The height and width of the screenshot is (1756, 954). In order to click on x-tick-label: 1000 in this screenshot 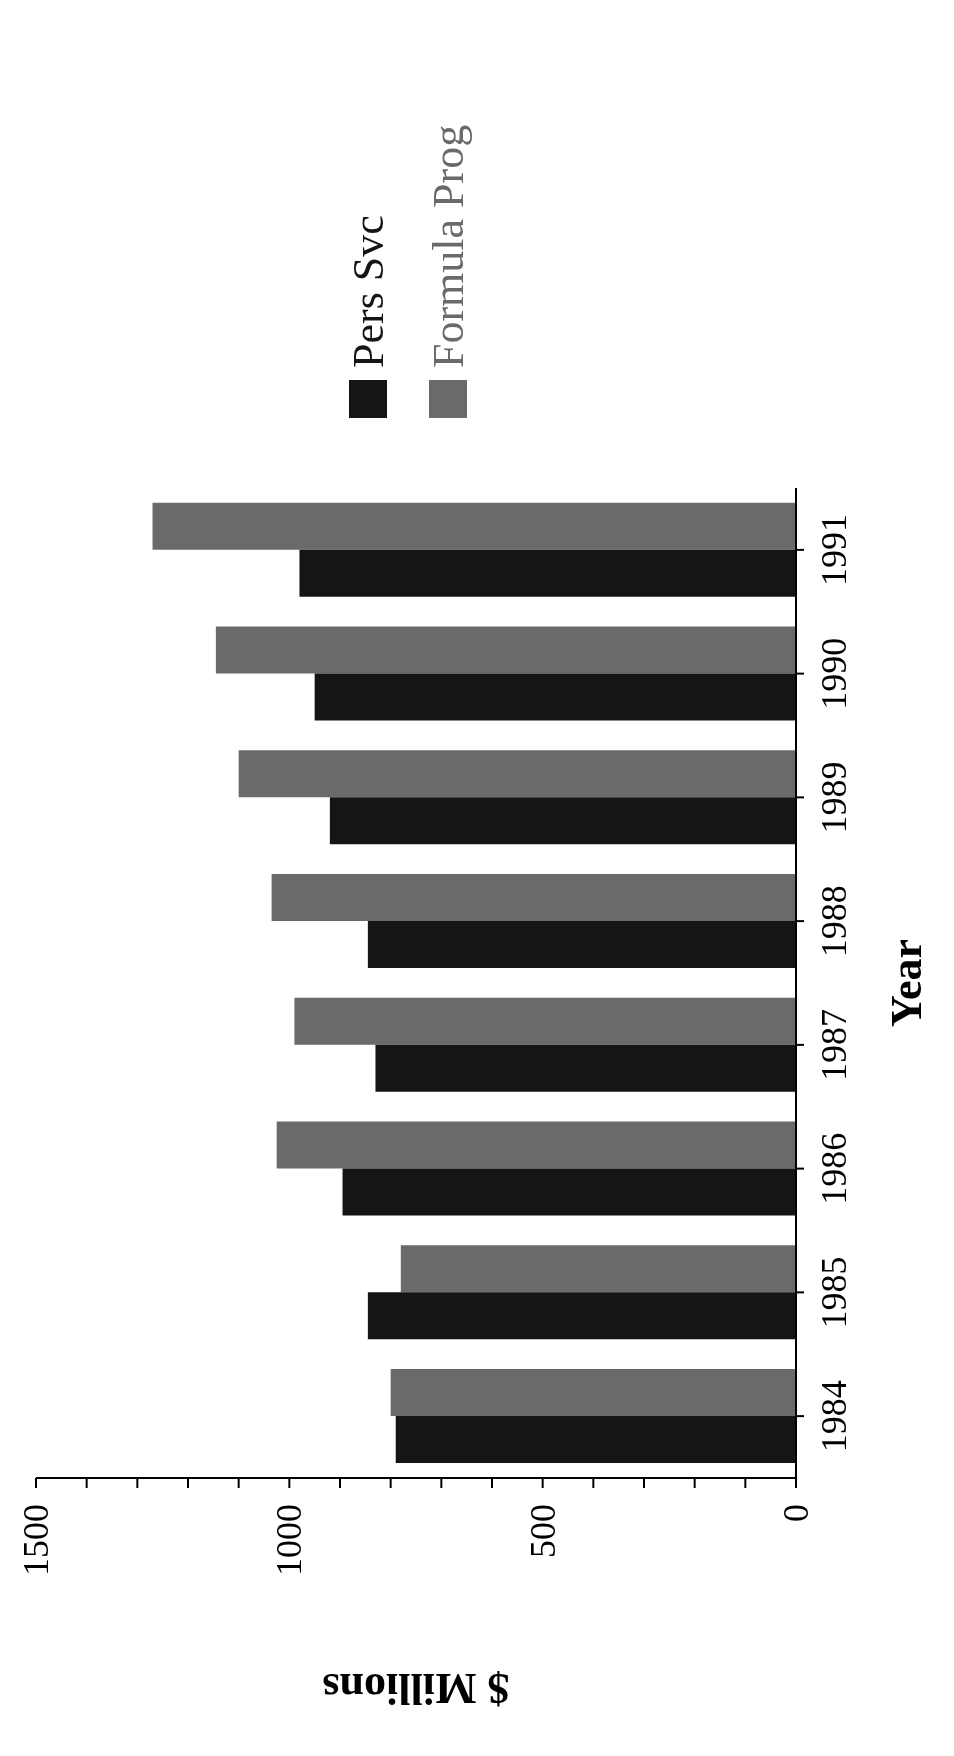, I will do `click(289, 1540)`.